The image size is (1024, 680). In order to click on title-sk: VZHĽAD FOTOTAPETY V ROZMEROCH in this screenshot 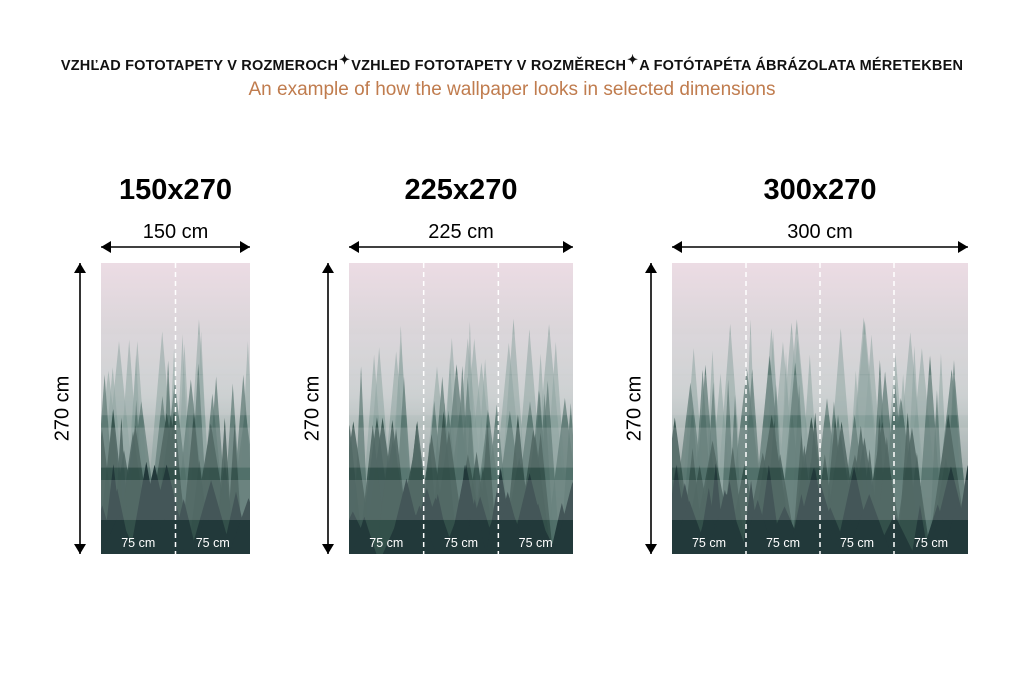, I will do `click(199, 66)`.